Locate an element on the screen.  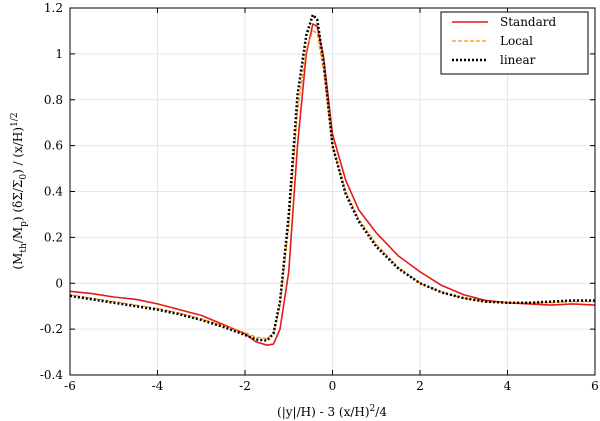
x-tick-label: 6 is located at coordinates (595, 386).